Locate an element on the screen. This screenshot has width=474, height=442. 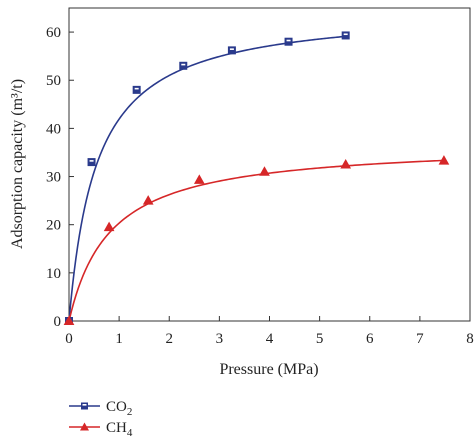
x-tick-label: 8 is located at coordinates (470, 339).